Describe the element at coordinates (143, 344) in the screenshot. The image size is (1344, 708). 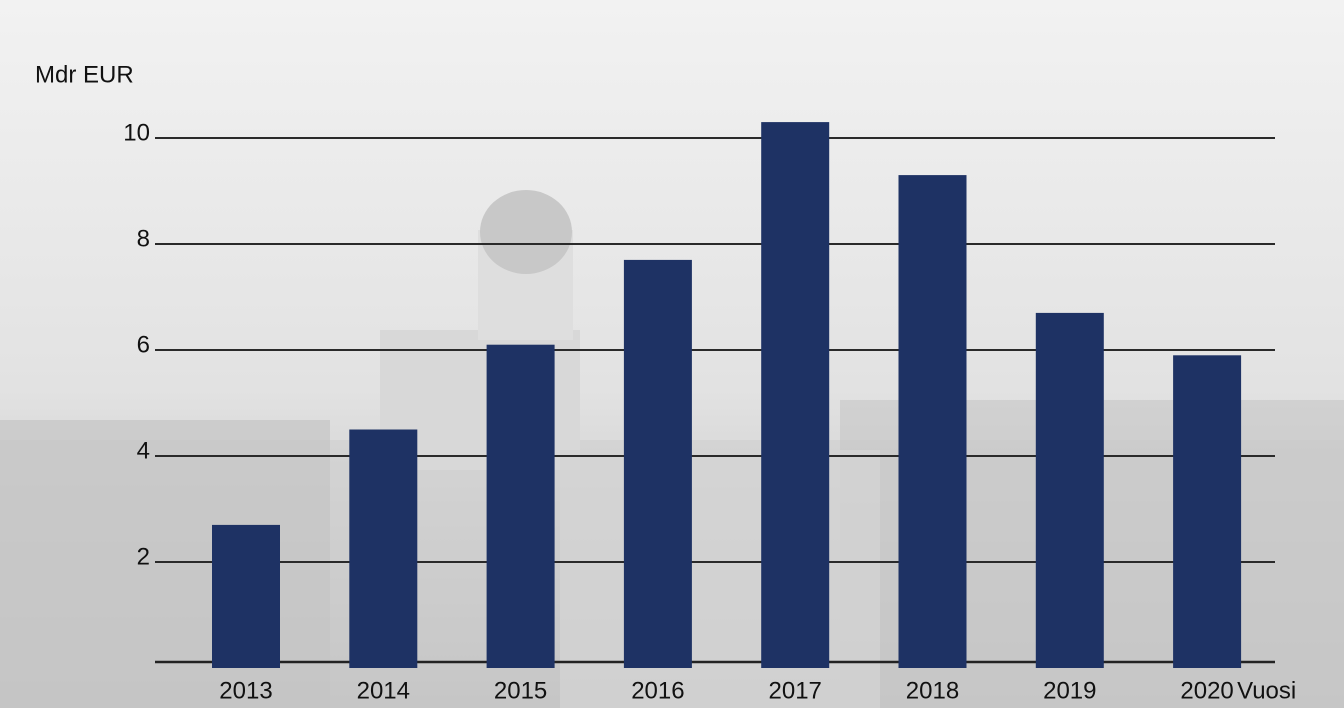
I see `y-tick-label: 6` at that location.